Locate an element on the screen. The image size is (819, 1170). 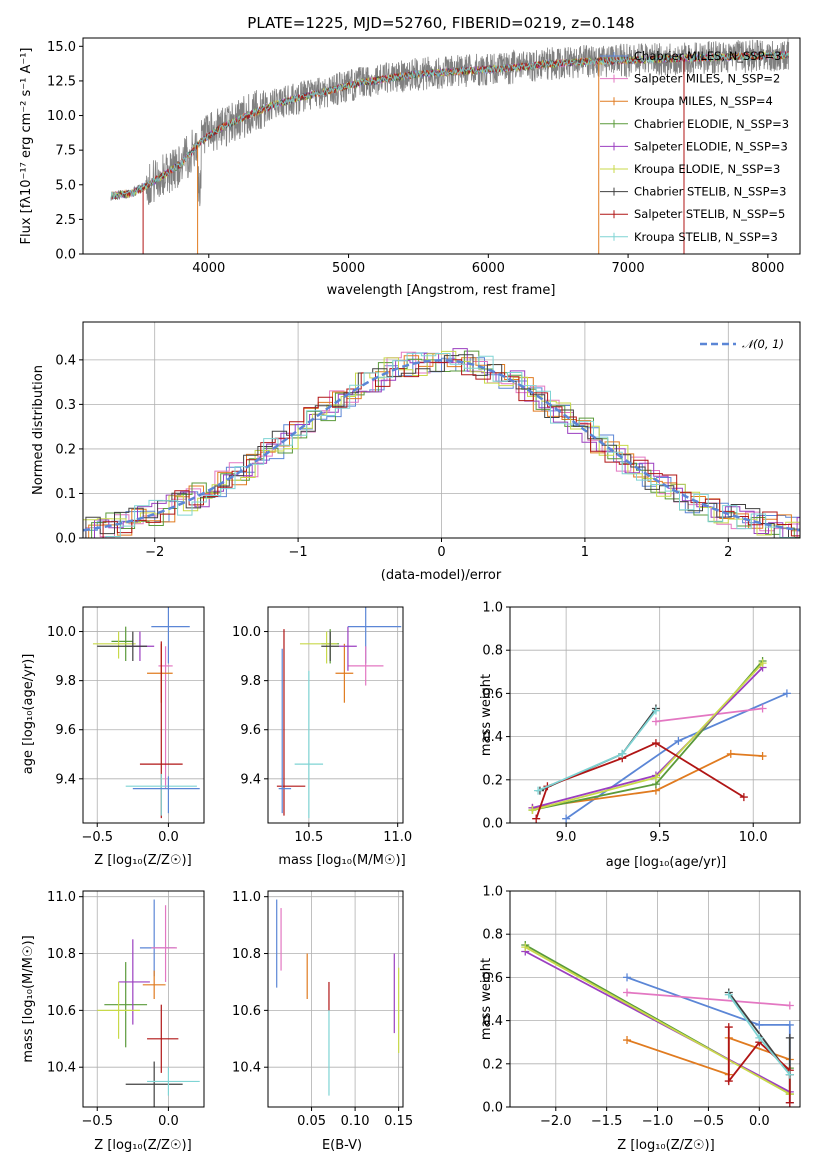
mass-z-xtick-label: −0.5 is located at coordinates (97, 1121).